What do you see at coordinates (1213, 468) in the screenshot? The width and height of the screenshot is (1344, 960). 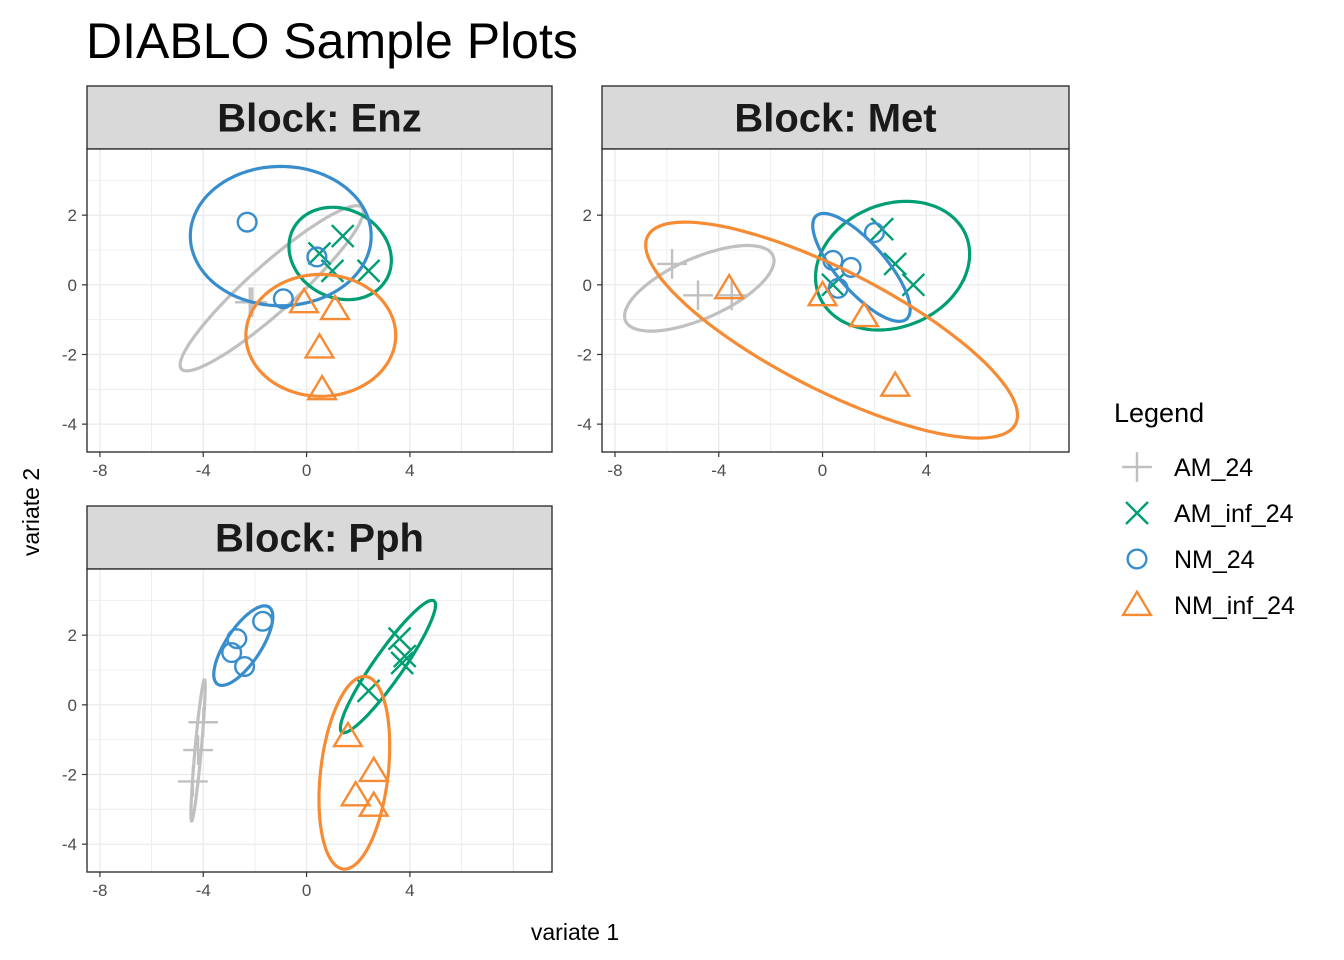 I see `legend-label: AM_24` at bounding box center [1213, 468].